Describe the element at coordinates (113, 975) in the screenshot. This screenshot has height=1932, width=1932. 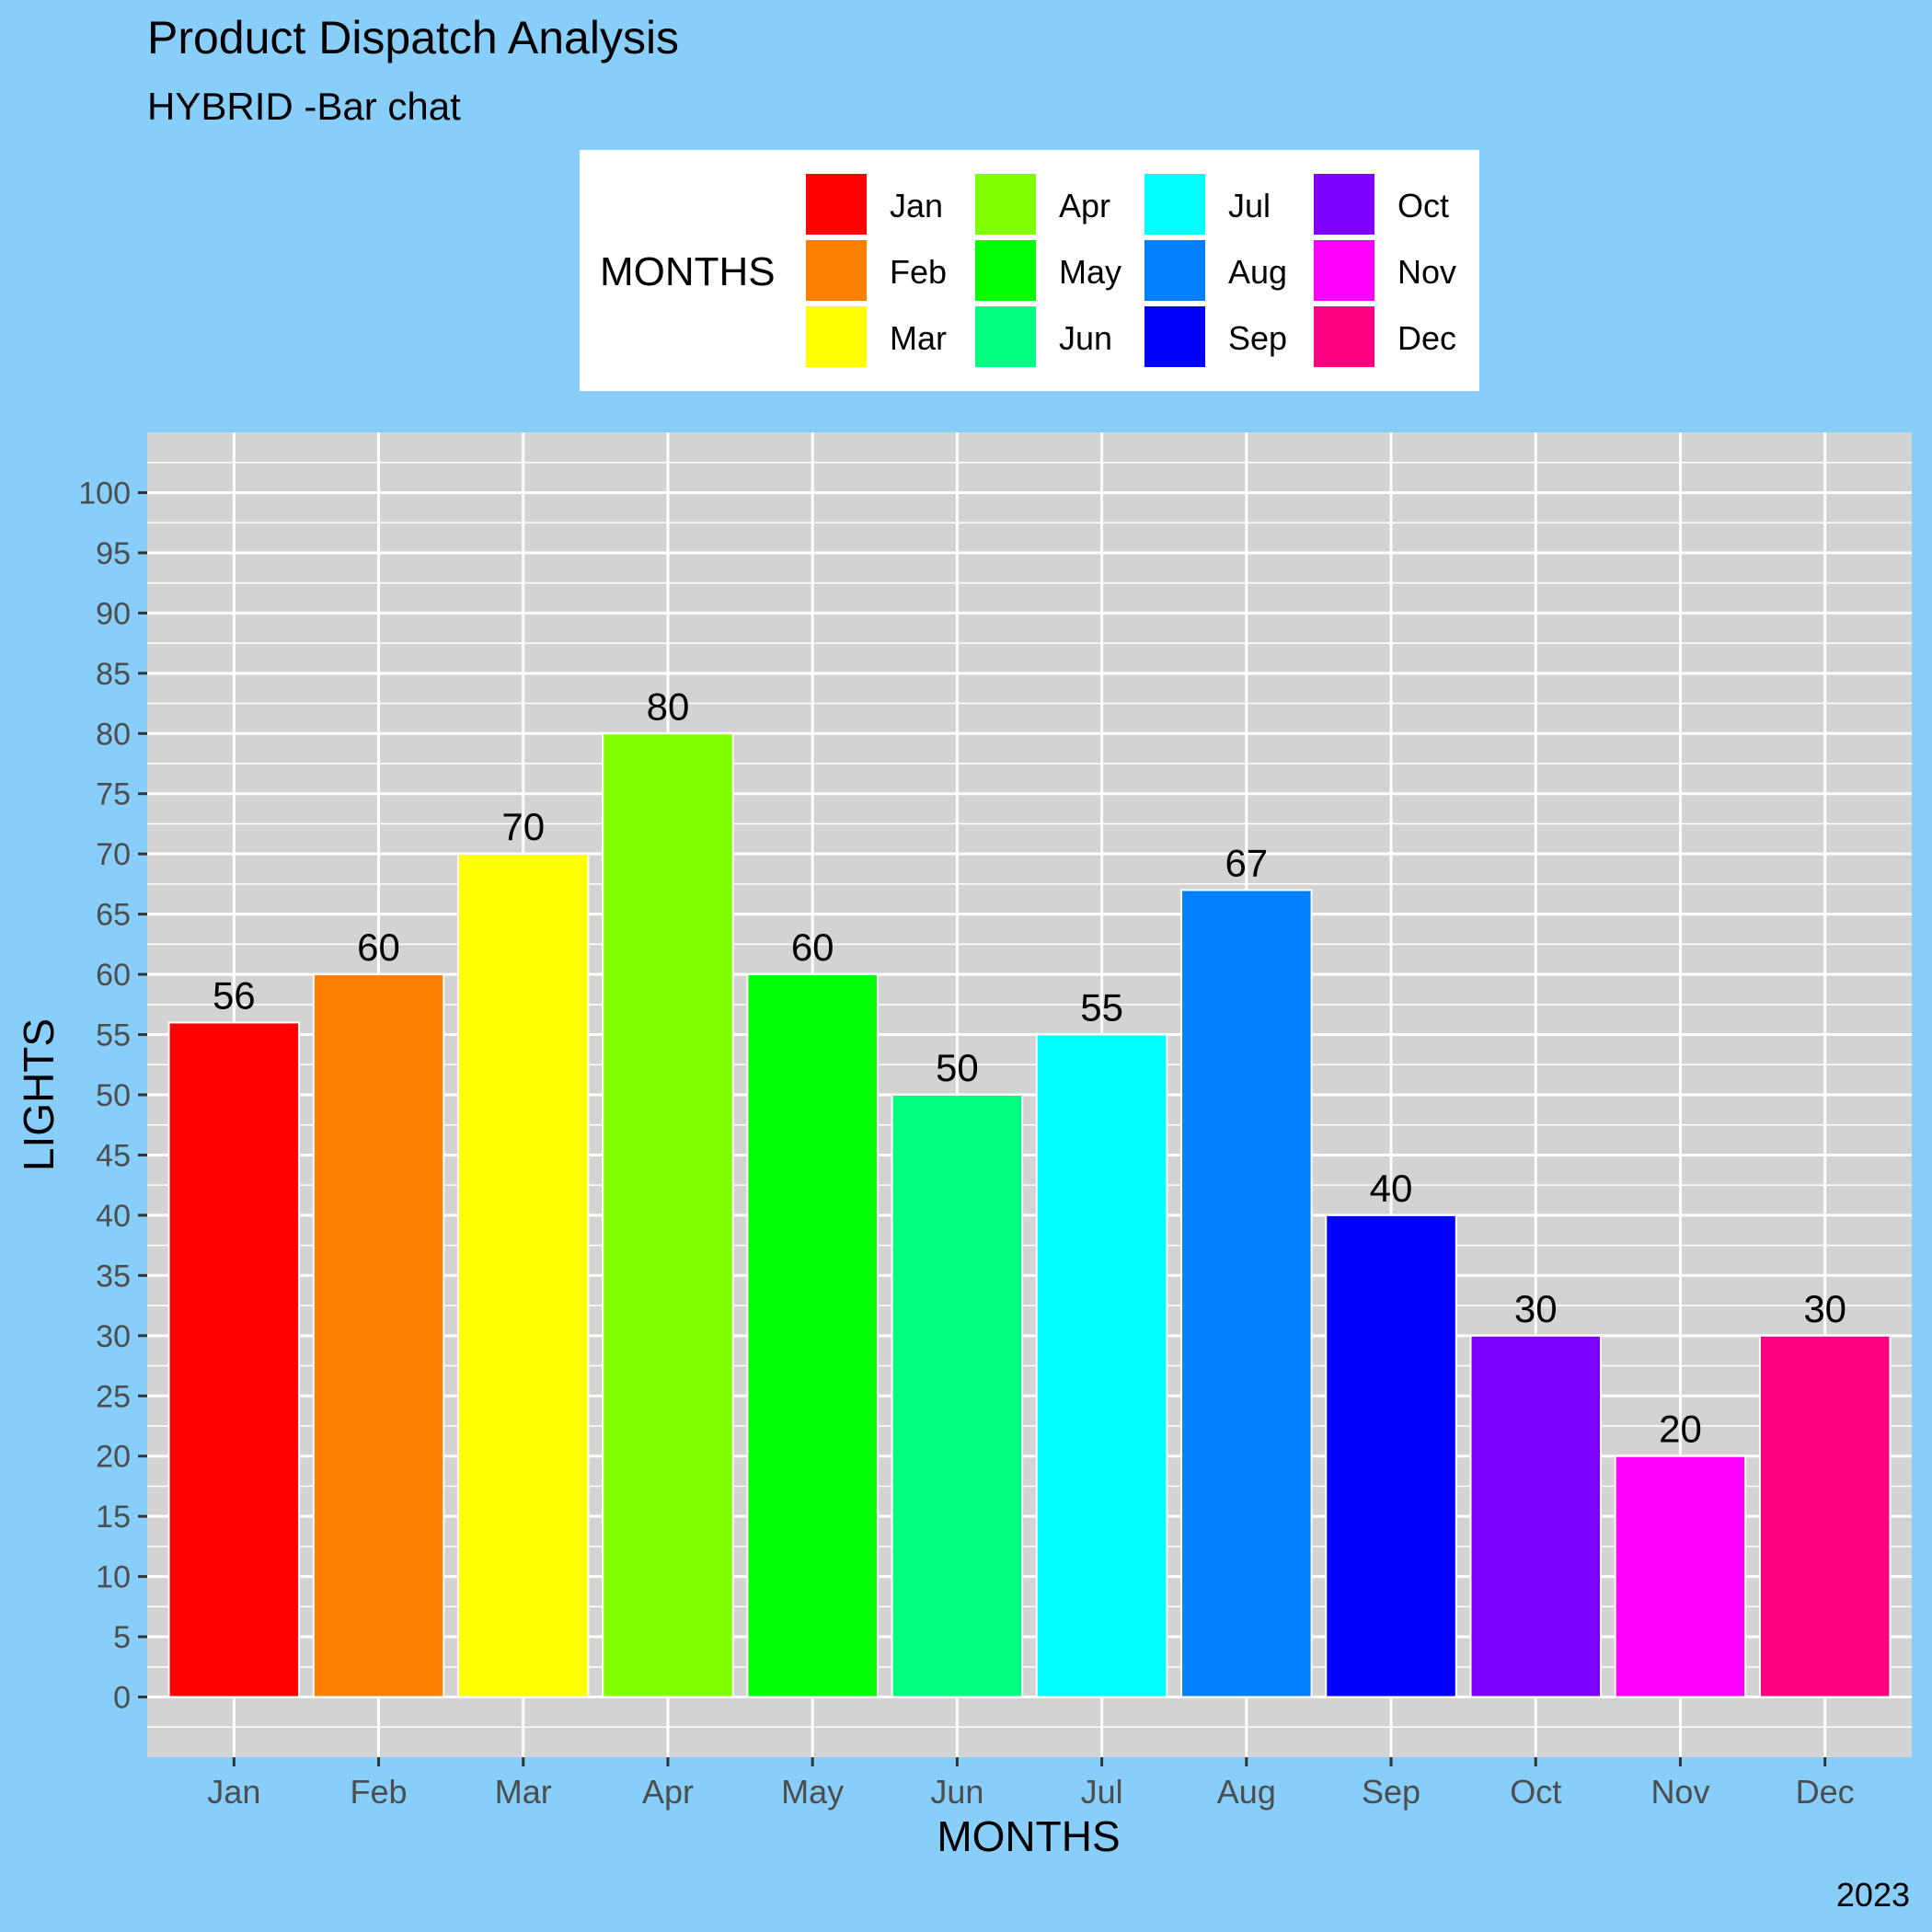
I see `y-tick-label: 60` at that location.